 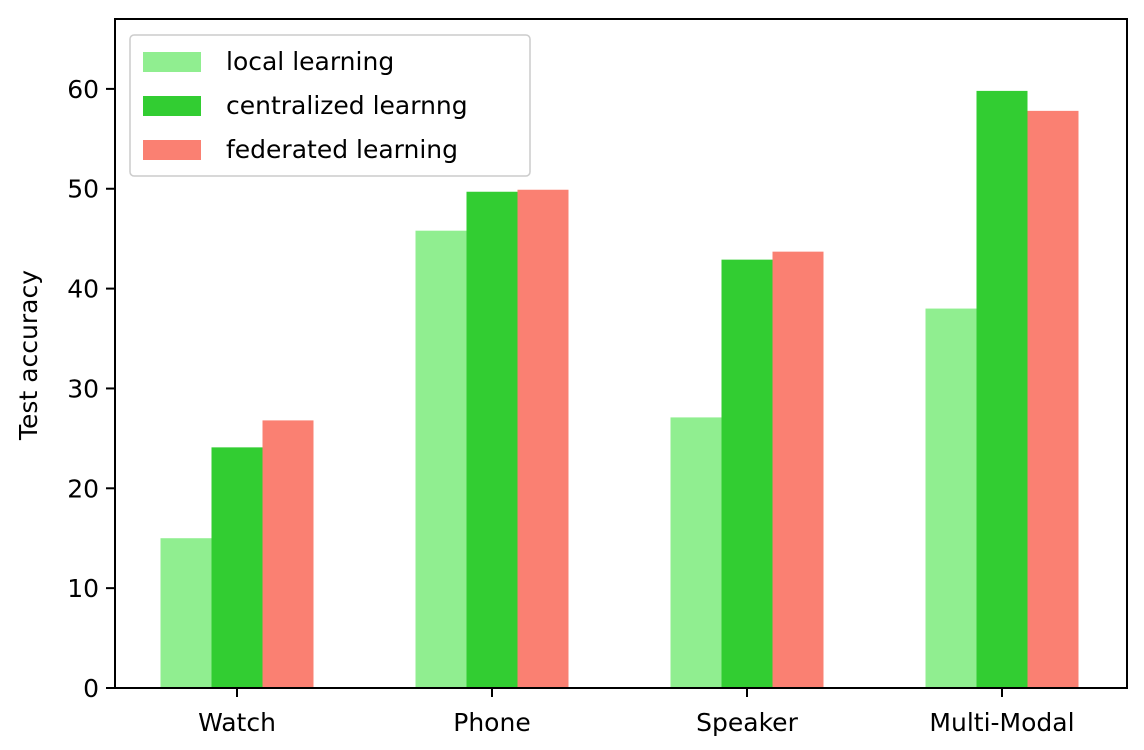 What do you see at coordinates (441, 459) in the screenshot?
I see `bar-local-learning-phone` at bounding box center [441, 459].